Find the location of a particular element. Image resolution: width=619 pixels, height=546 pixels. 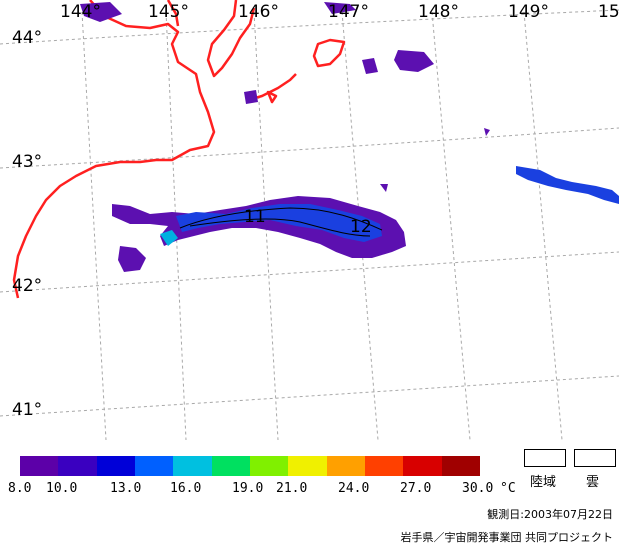

scale-label-30: 30.0 is located at coordinates (478, 488).